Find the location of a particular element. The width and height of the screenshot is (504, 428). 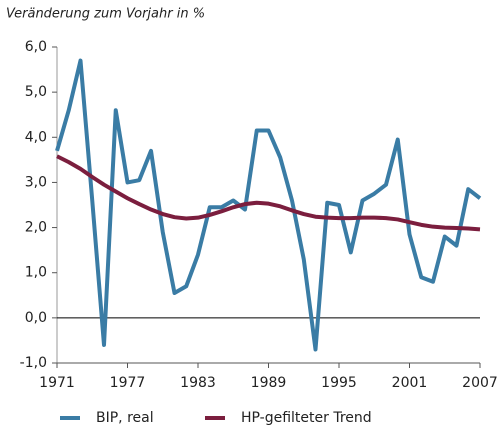

y-tick-label: 1,0 is located at coordinates (36, 273).